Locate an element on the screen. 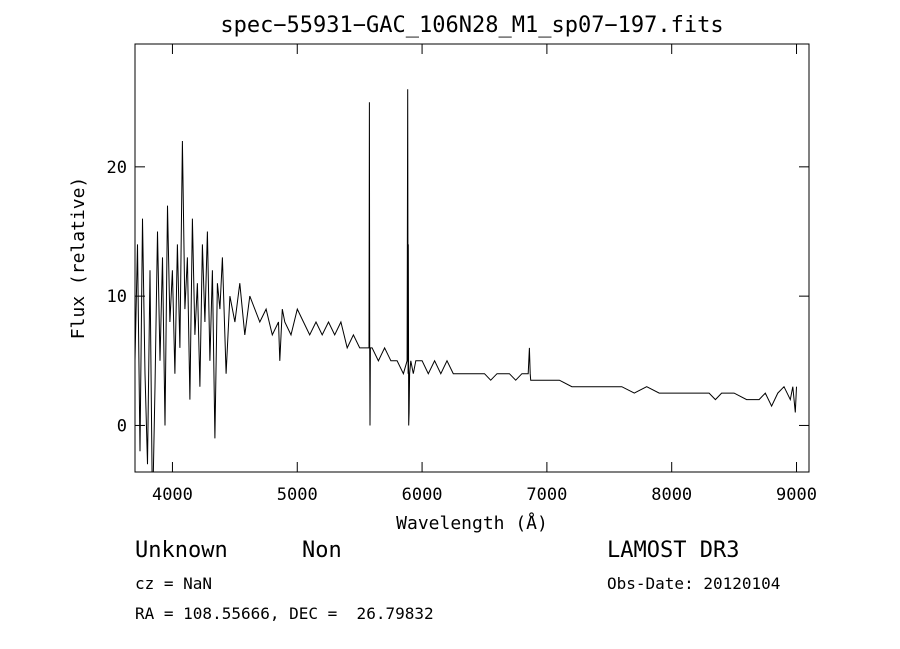  x-tick-label: 4000 is located at coordinates (172, 495).